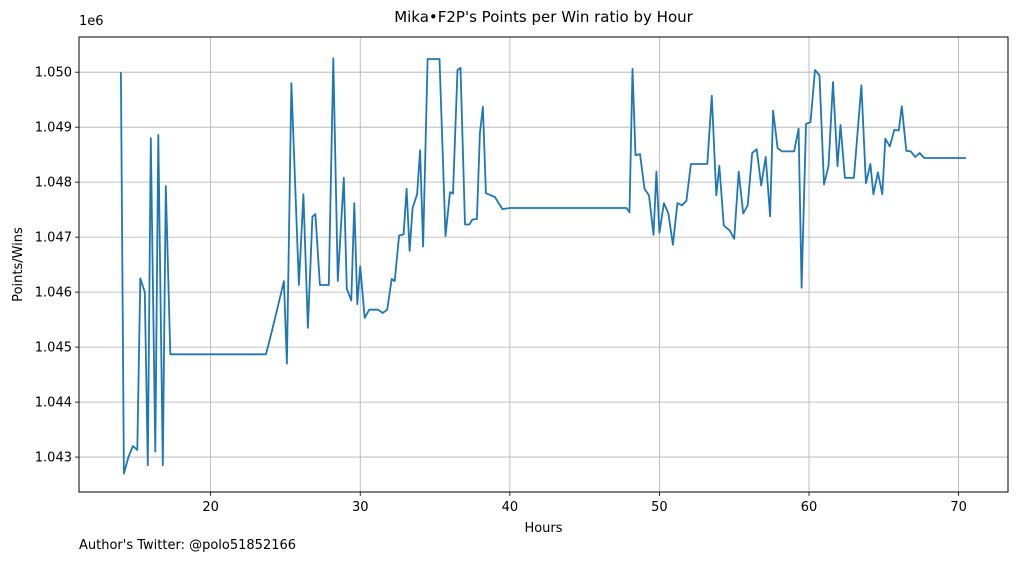 Image resolution: width=1019 pixels, height=562 pixels. Describe the element at coordinates (53, 458) in the screenshot. I see `y-tick-label: 1.043` at that location.